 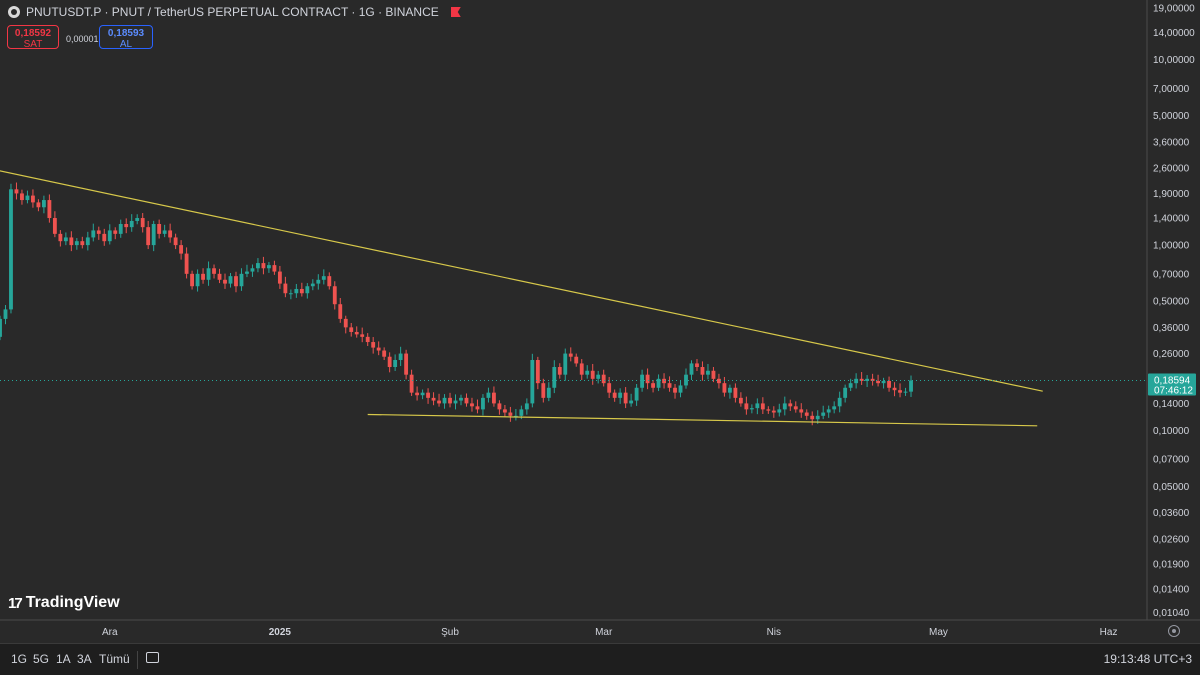 What do you see at coordinates (19, 659) in the screenshot?
I see `timeframe-1g: 1G` at bounding box center [19, 659].